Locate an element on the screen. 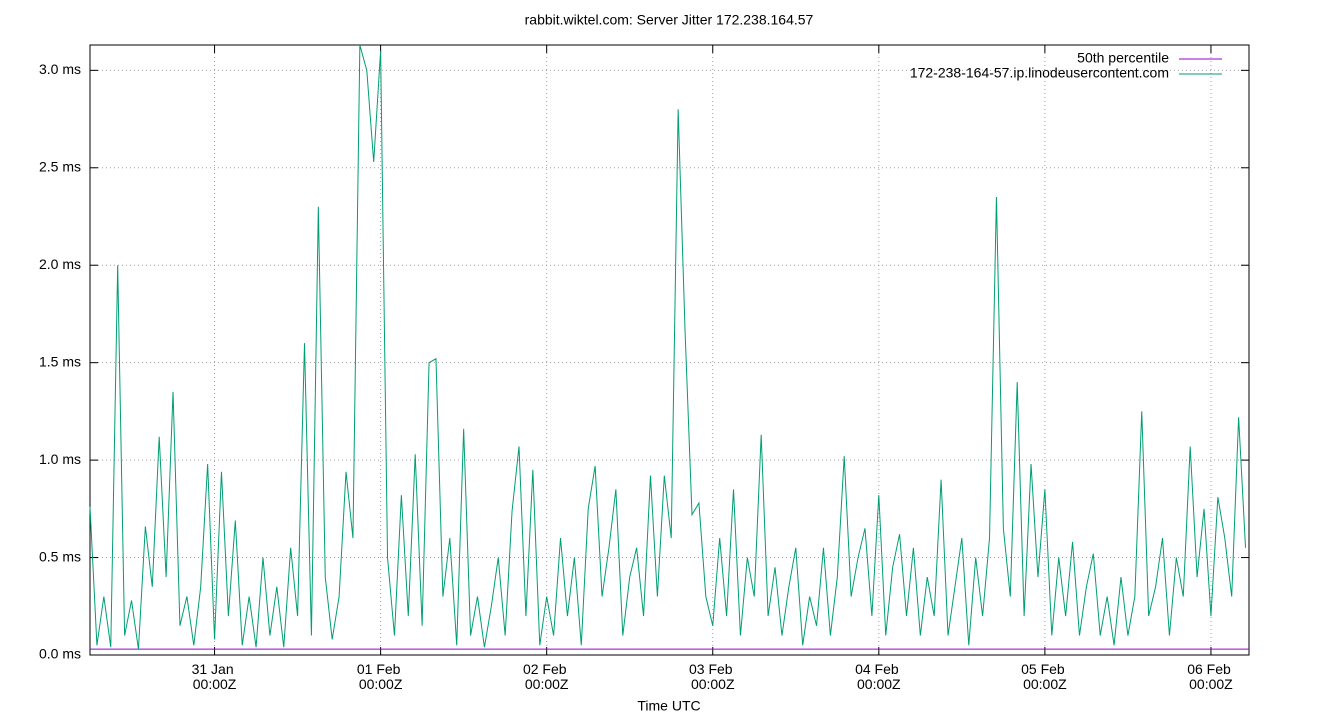 The width and height of the screenshot is (1340, 720). x-tick-label: 02 Feb 00:00Z is located at coordinates (546, 676).